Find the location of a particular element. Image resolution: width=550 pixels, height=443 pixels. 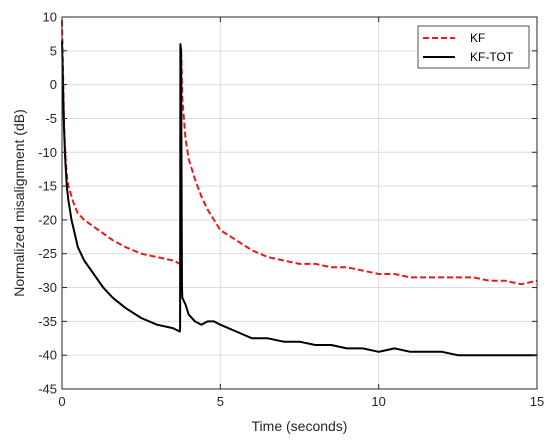

legend-box is located at coordinates (473, 47).